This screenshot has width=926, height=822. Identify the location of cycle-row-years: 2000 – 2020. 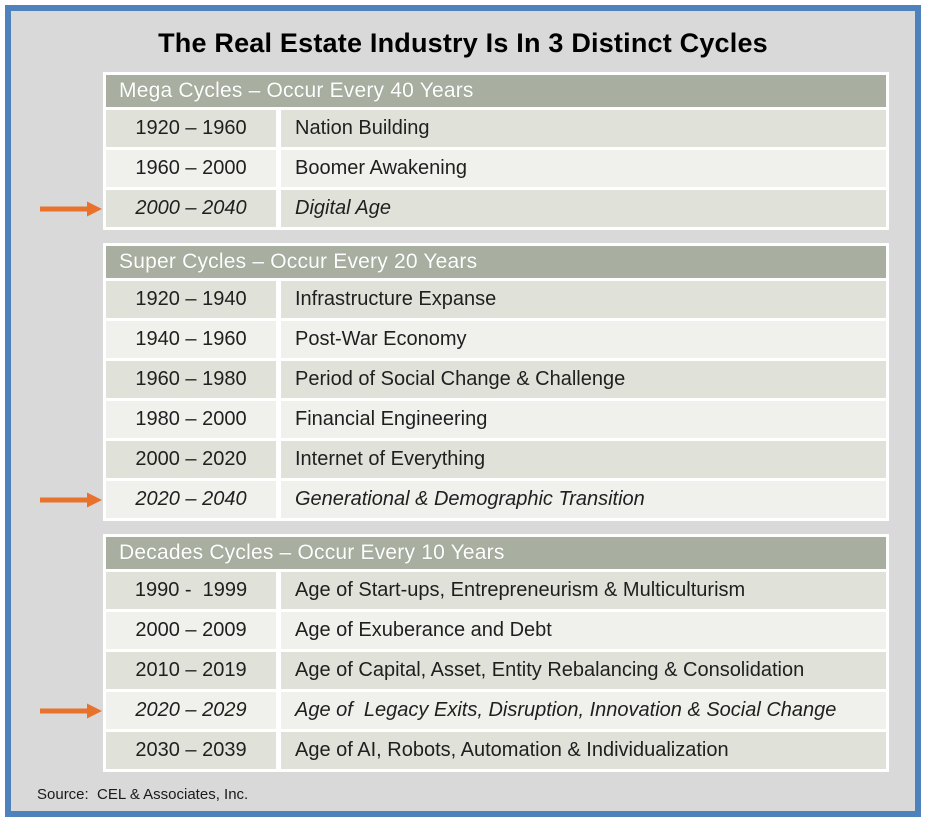
(191, 459).